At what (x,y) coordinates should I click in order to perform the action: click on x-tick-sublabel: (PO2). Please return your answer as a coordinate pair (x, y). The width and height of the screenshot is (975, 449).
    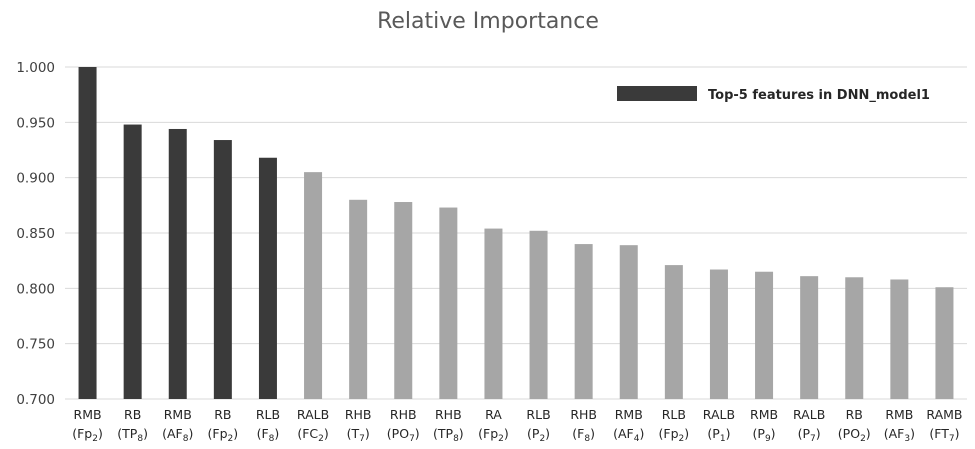
    Looking at the image, I should click on (854, 435).